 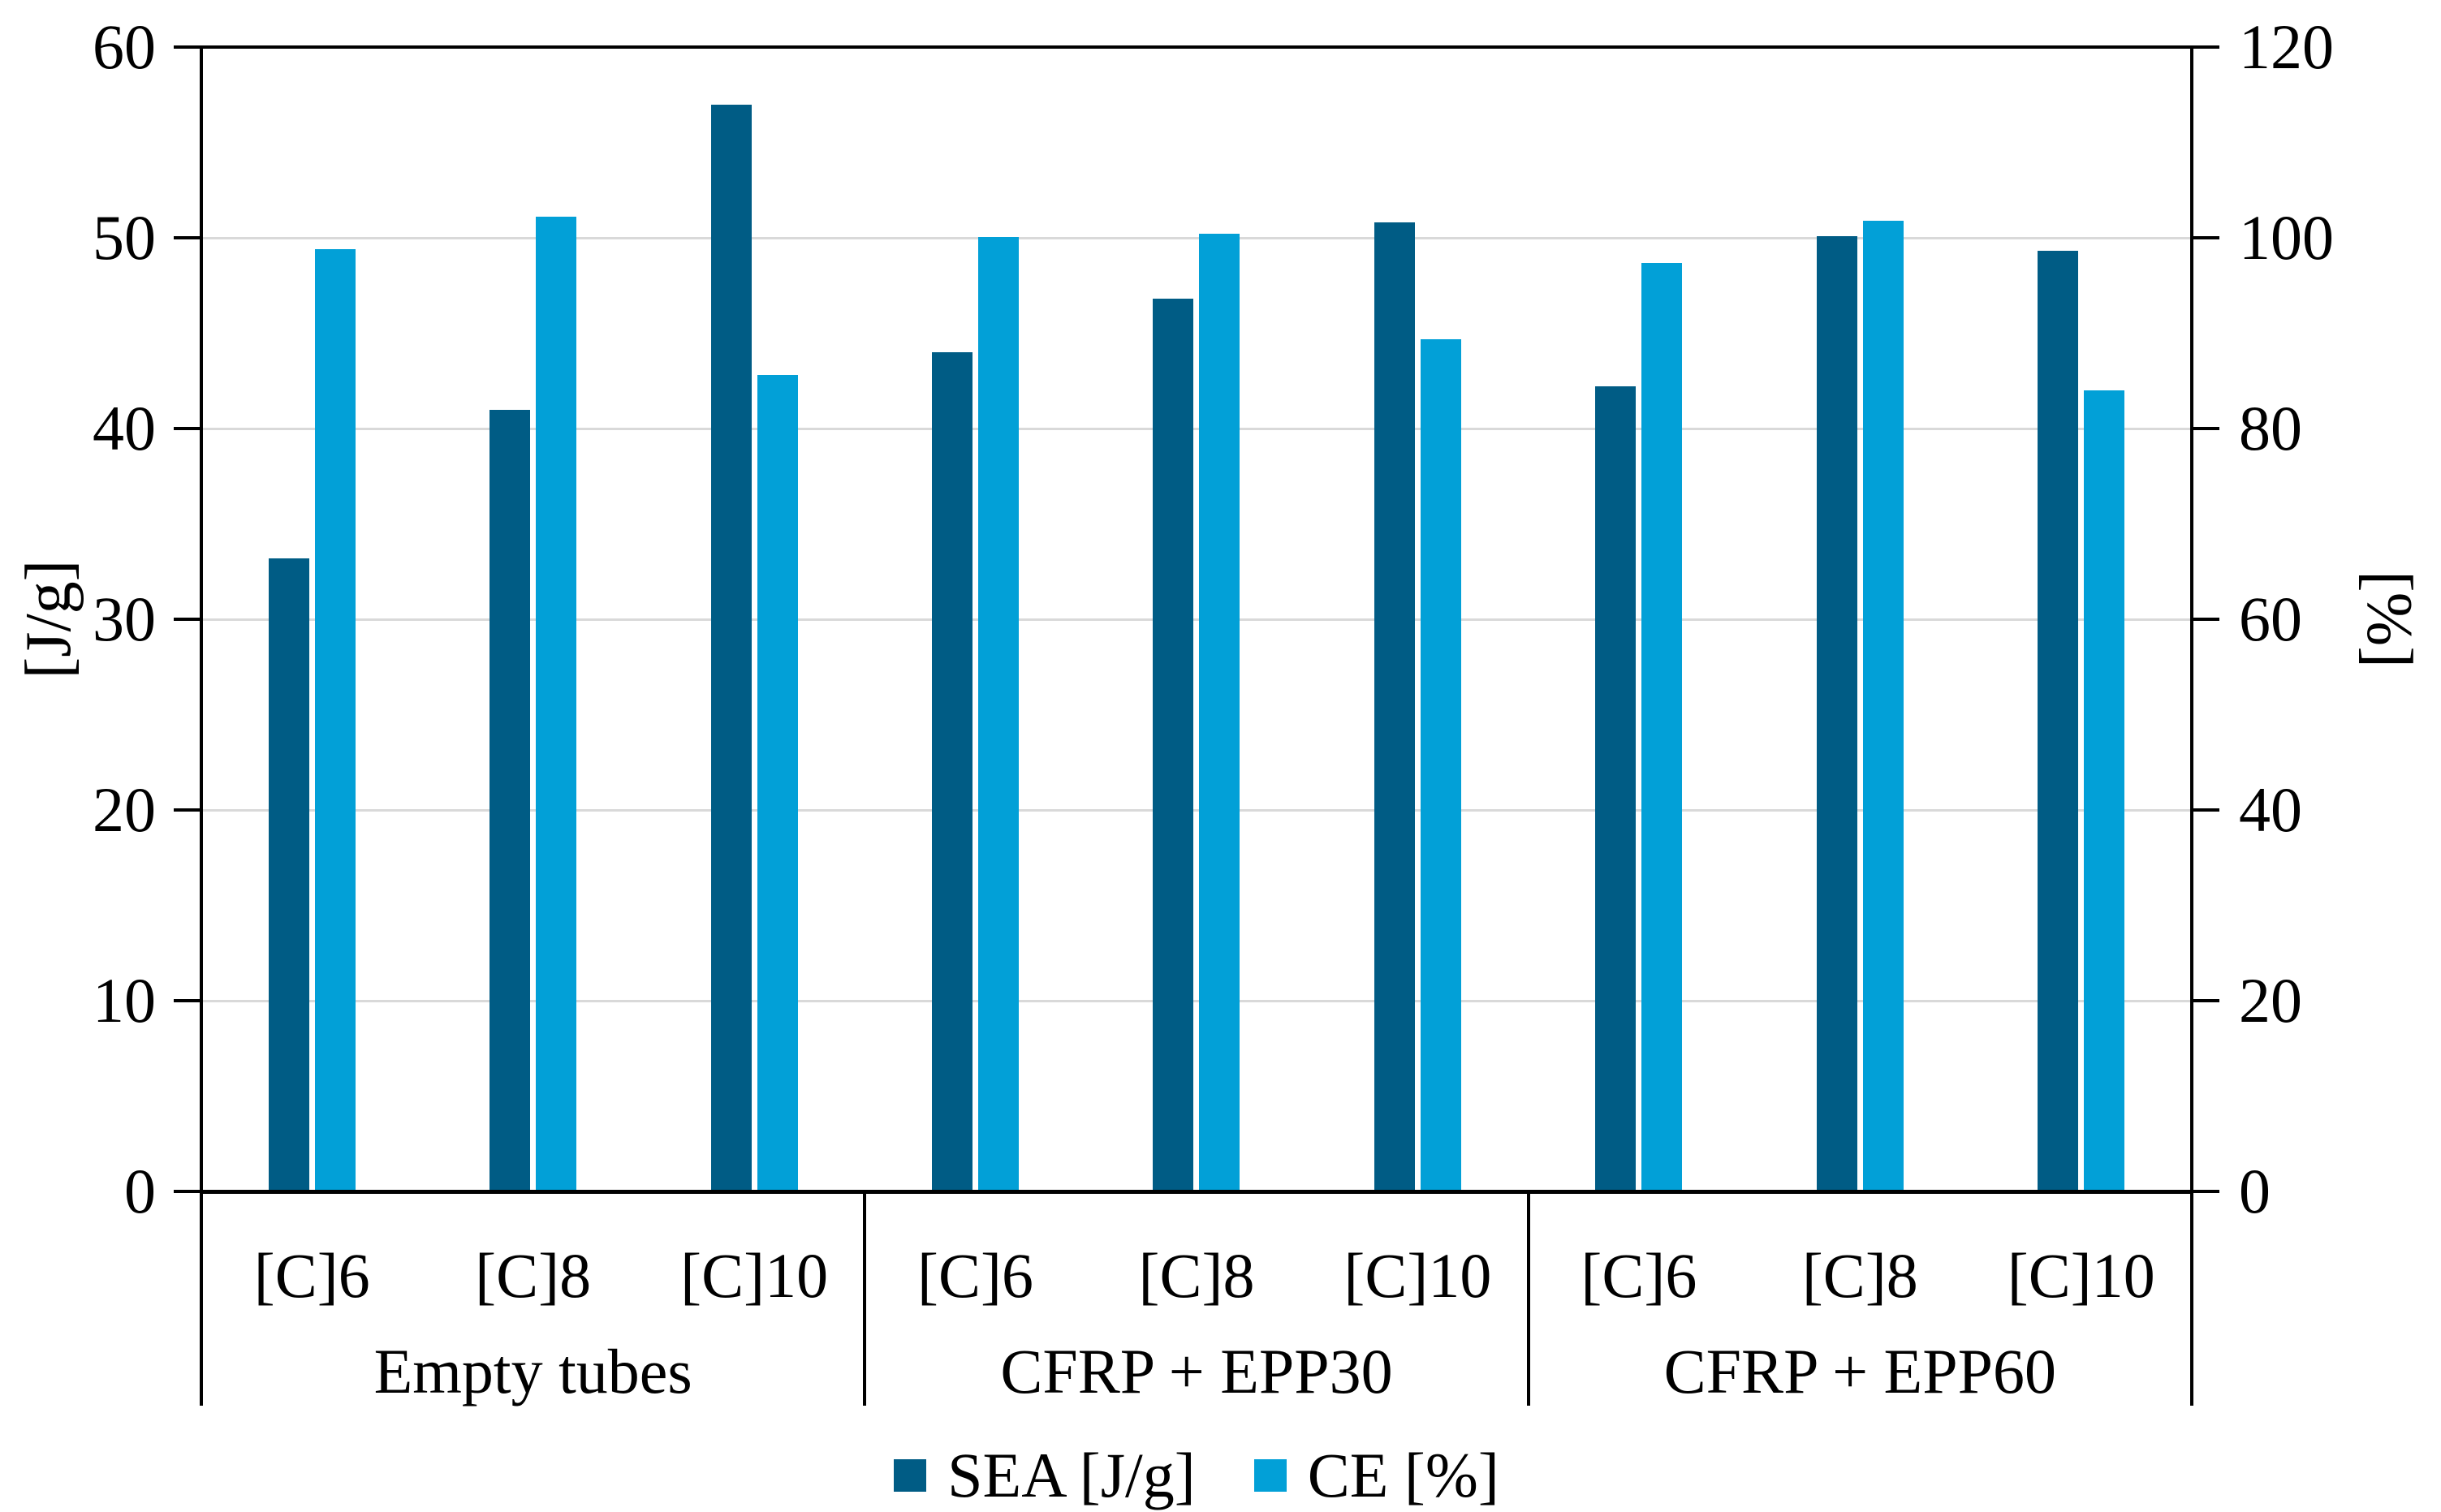 What do you see at coordinates (2270, 1001) in the screenshot?
I see `right-tick-label-20: 20` at bounding box center [2270, 1001].